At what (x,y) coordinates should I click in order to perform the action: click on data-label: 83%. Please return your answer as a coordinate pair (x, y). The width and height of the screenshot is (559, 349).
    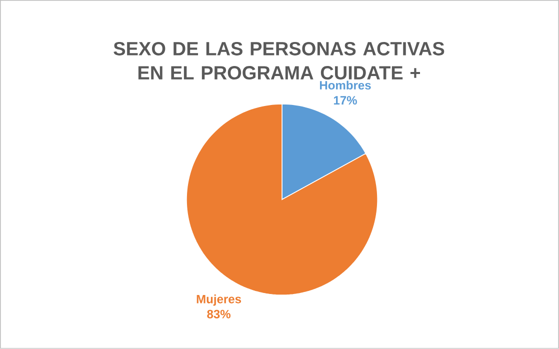
    Looking at the image, I should click on (218, 314).